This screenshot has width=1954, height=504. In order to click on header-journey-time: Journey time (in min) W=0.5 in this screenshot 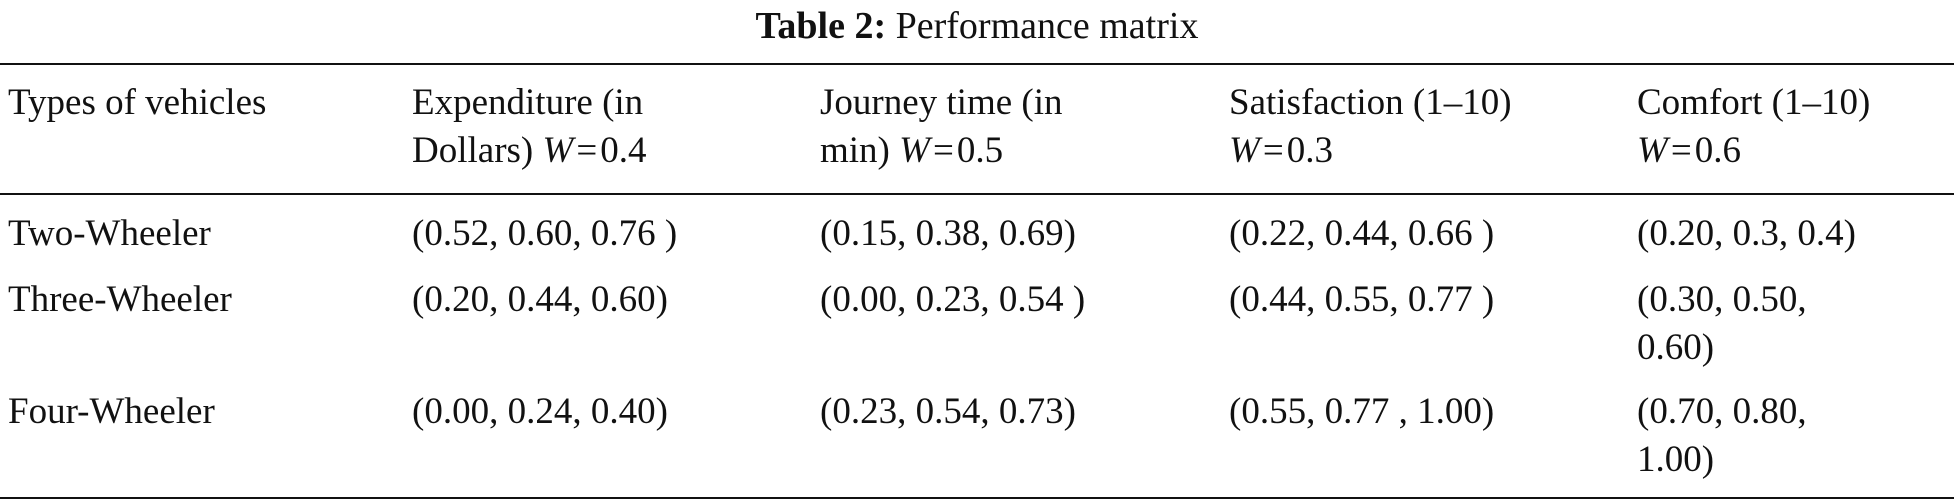, I will do `click(941, 127)`.